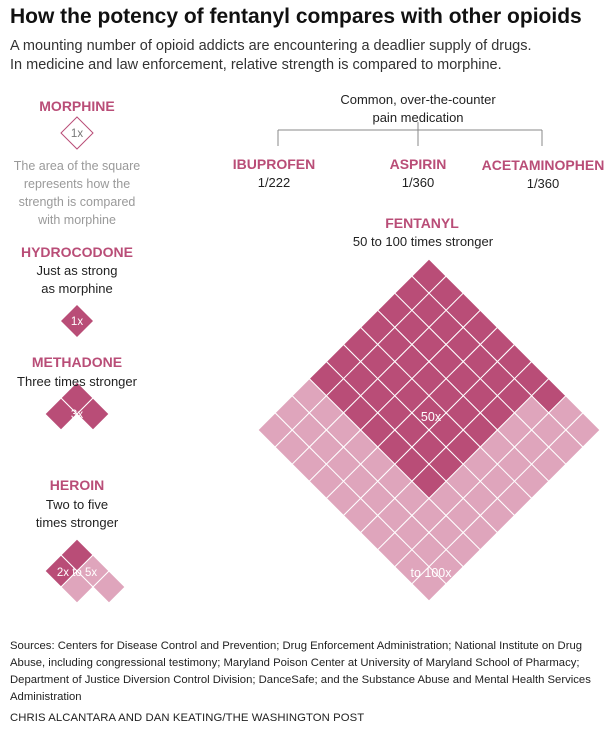  What do you see at coordinates (77, 381) in the screenshot?
I see `methadone-desc: Three times stronger` at bounding box center [77, 381].